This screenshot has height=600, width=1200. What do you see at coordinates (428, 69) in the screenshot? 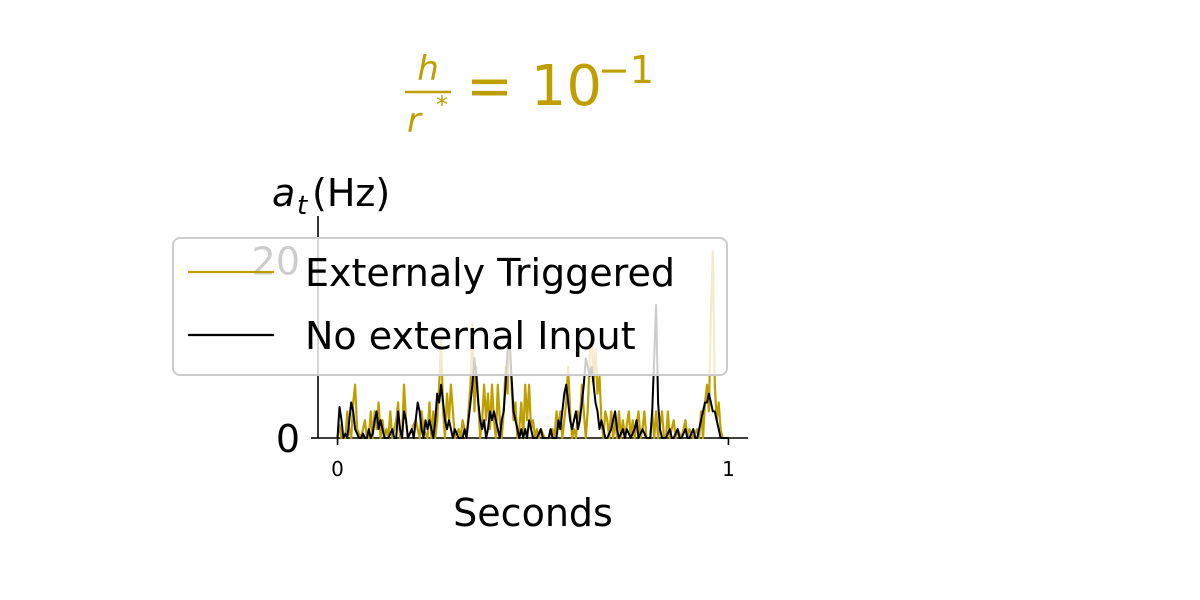
I see `title-numerator: h` at bounding box center [428, 69].